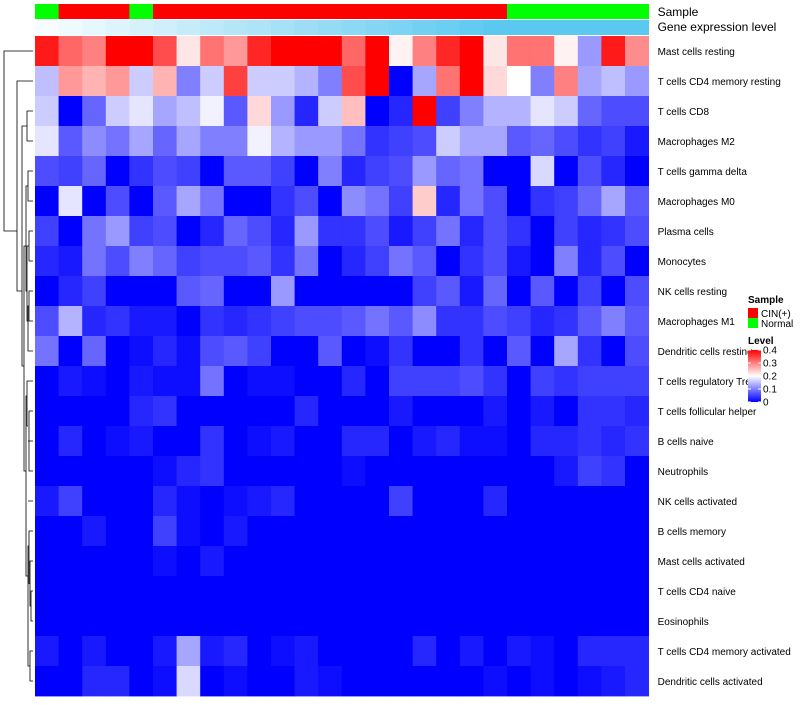 The width and height of the screenshot is (800, 705). I want to click on row-label: T cells CD4 naive, so click(697, 592).